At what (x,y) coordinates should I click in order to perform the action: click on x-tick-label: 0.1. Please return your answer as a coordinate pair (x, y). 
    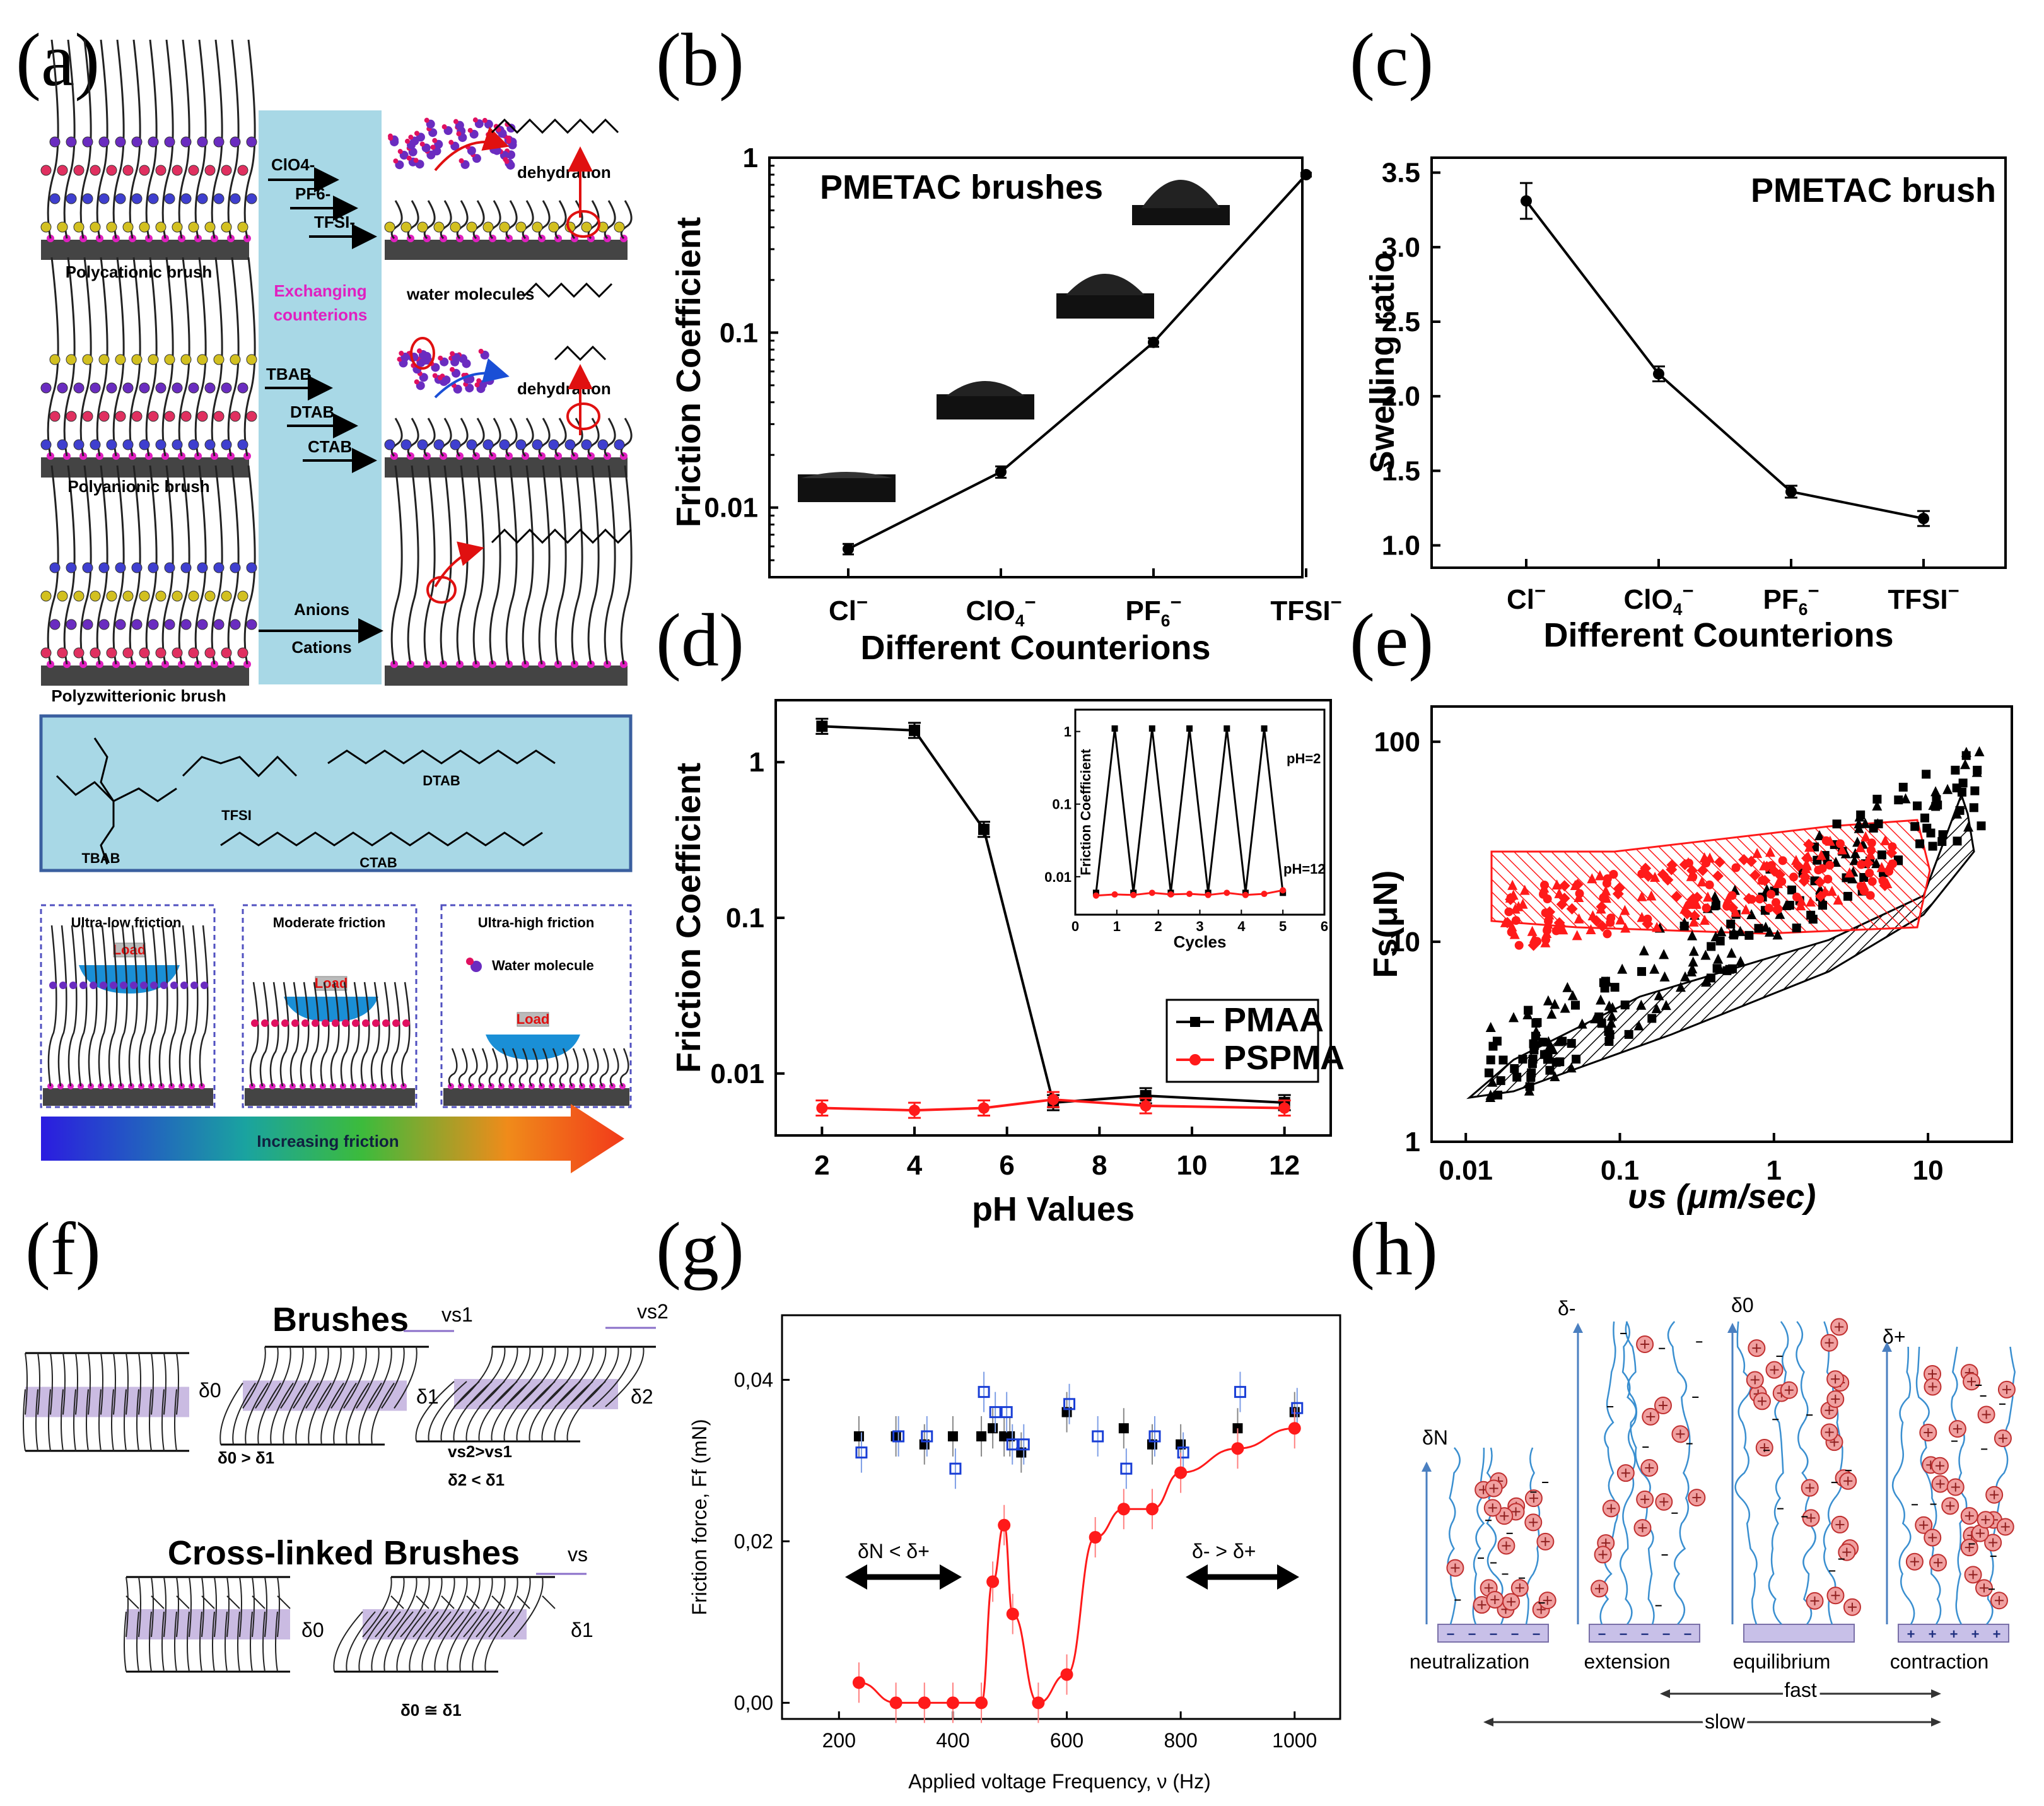
    Looking at the image, I should click on (1620, 1170).